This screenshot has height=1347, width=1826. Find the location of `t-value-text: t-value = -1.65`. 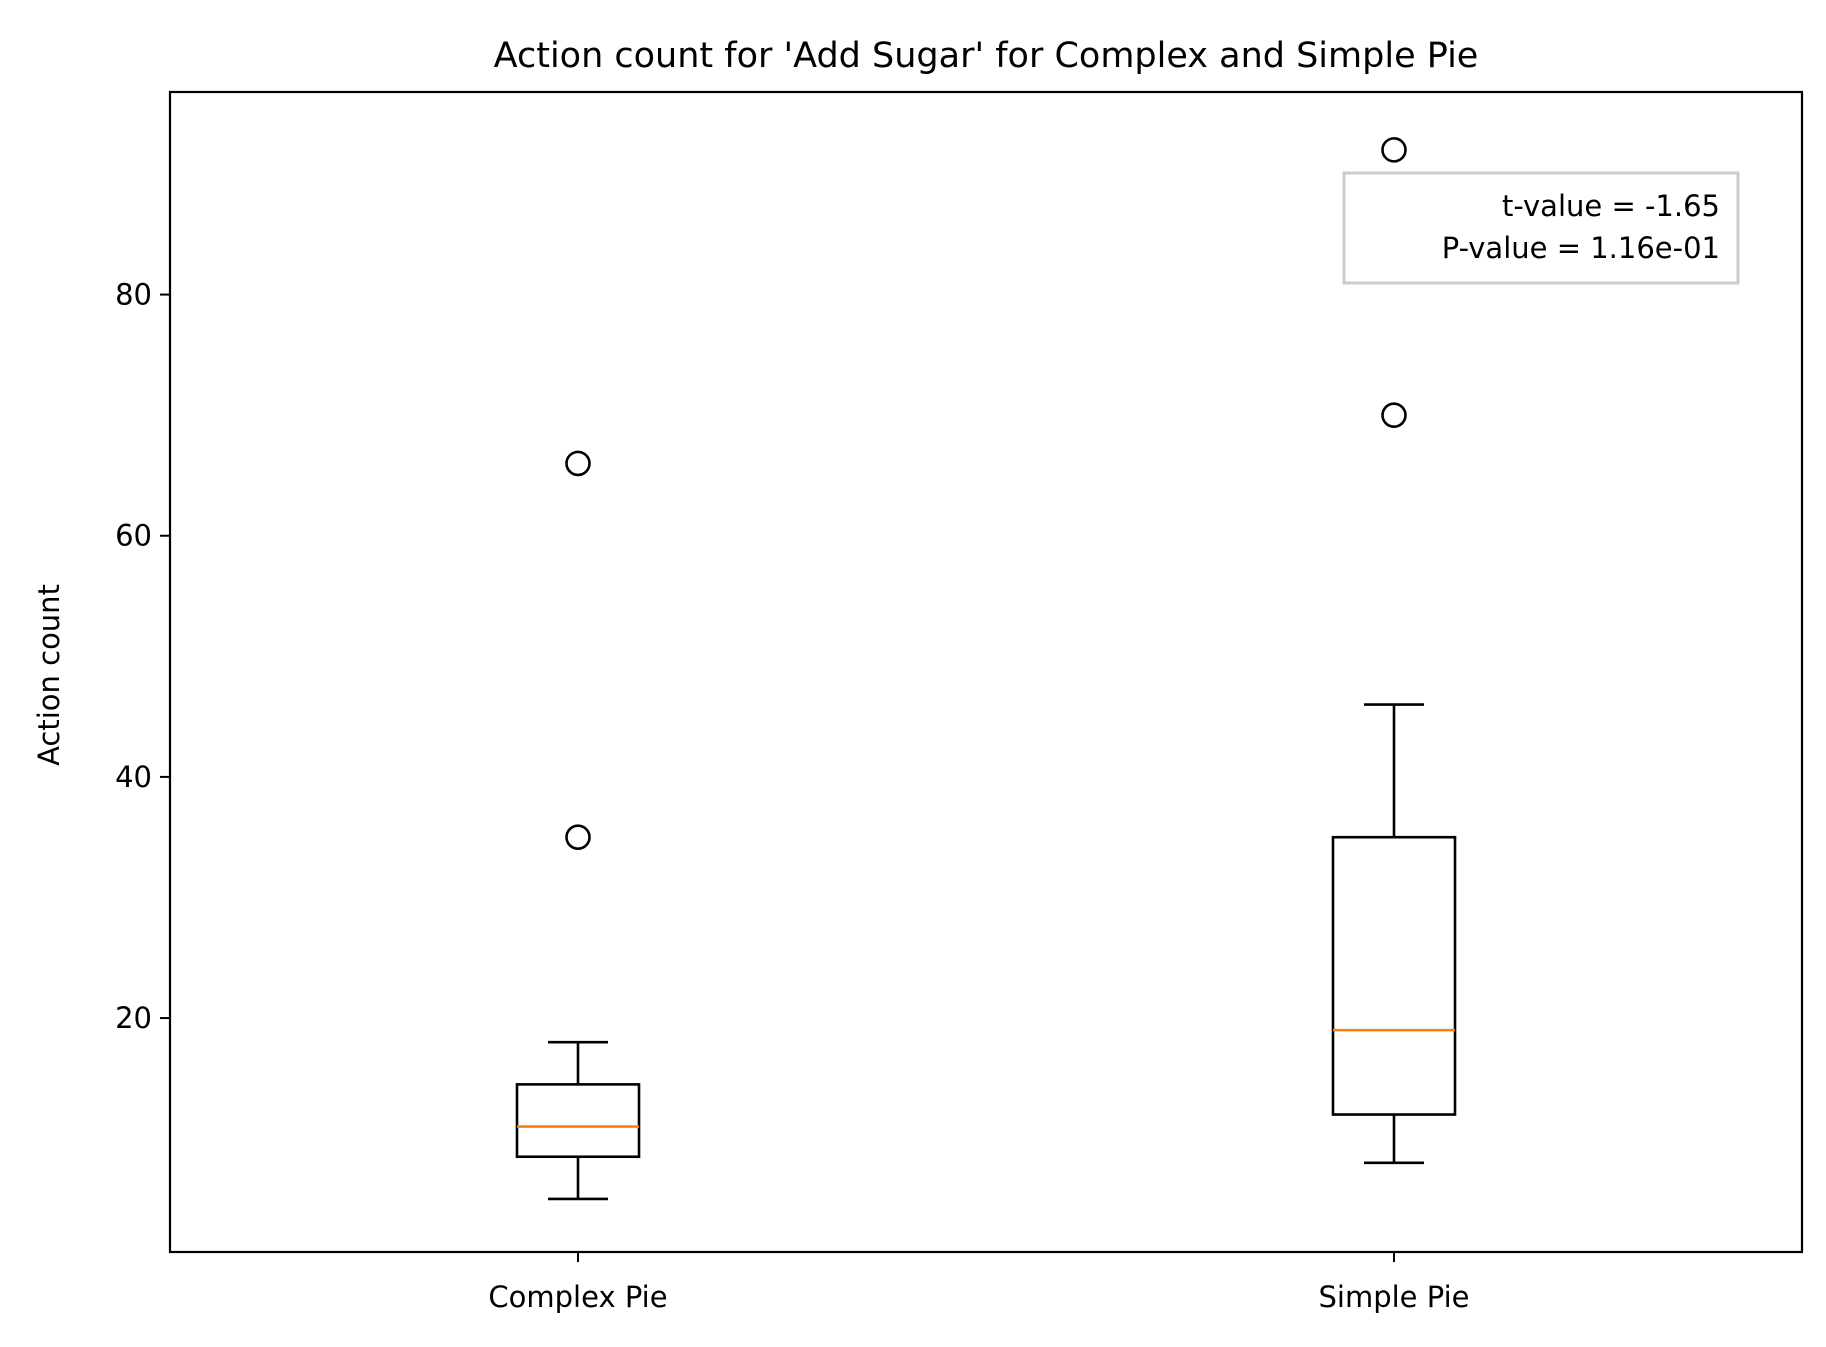

t-value-text: t-value = -1.65 is located at coordinates (1611, 206).